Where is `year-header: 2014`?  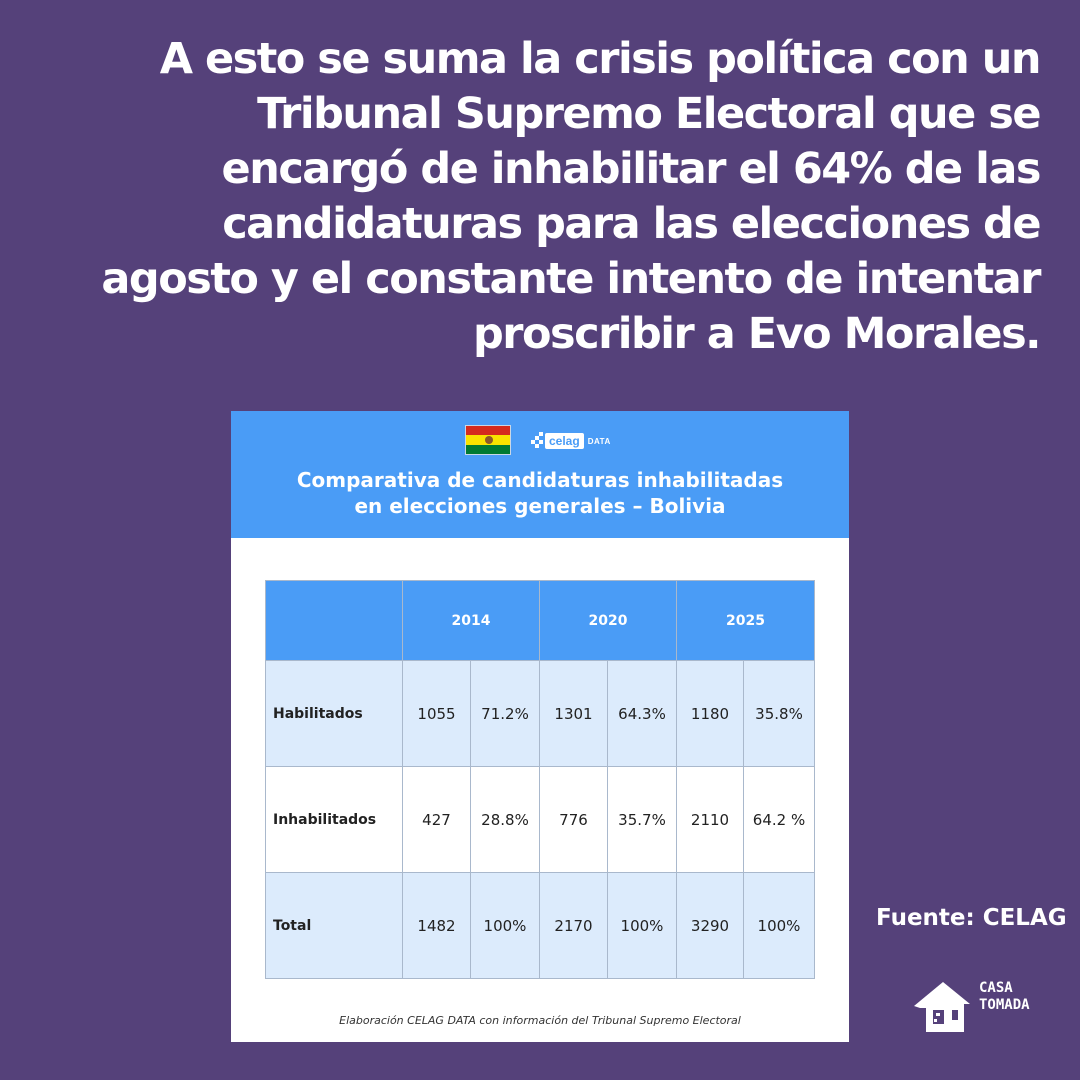 year-header: 2014 is located at coordinates (471, 620).